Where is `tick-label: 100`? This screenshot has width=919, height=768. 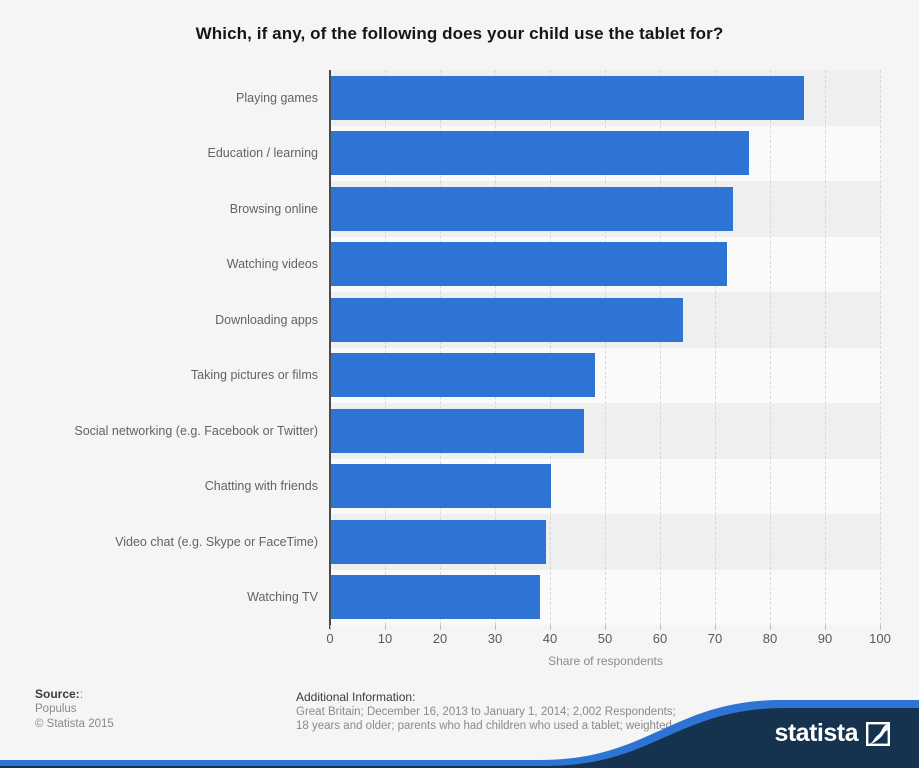
tick-label: 100 is located at coordinates (880, 638).